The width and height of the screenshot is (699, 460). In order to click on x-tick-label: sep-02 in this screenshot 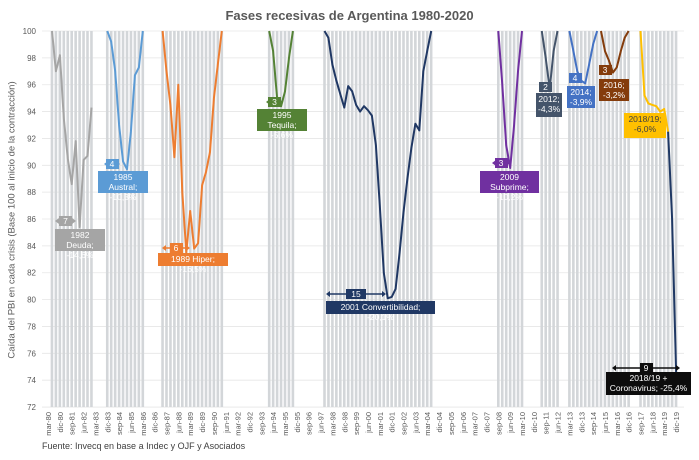, I will do `click(404, 423)`.